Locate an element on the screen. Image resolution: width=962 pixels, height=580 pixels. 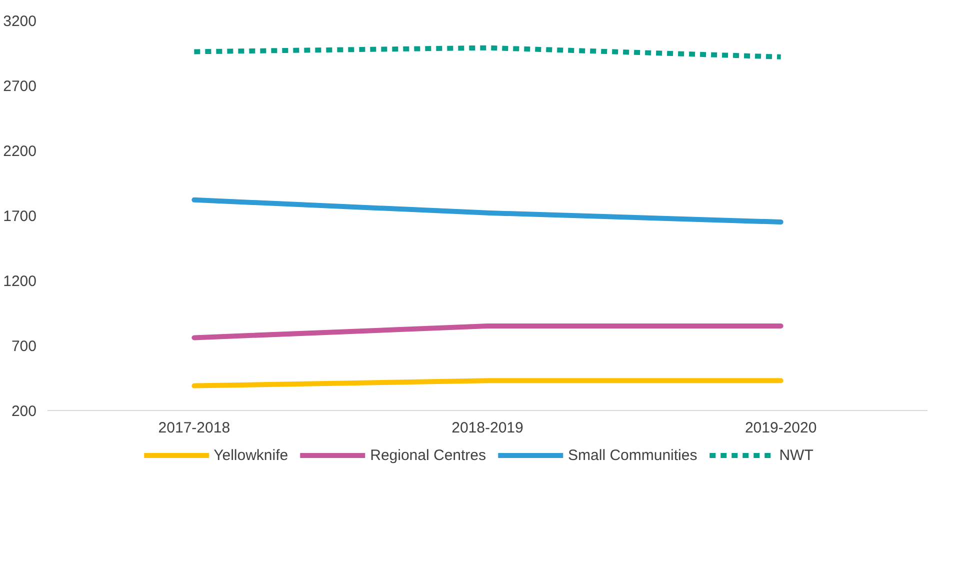
legend-label: Yellowknife is located at coordinates (251, 455).